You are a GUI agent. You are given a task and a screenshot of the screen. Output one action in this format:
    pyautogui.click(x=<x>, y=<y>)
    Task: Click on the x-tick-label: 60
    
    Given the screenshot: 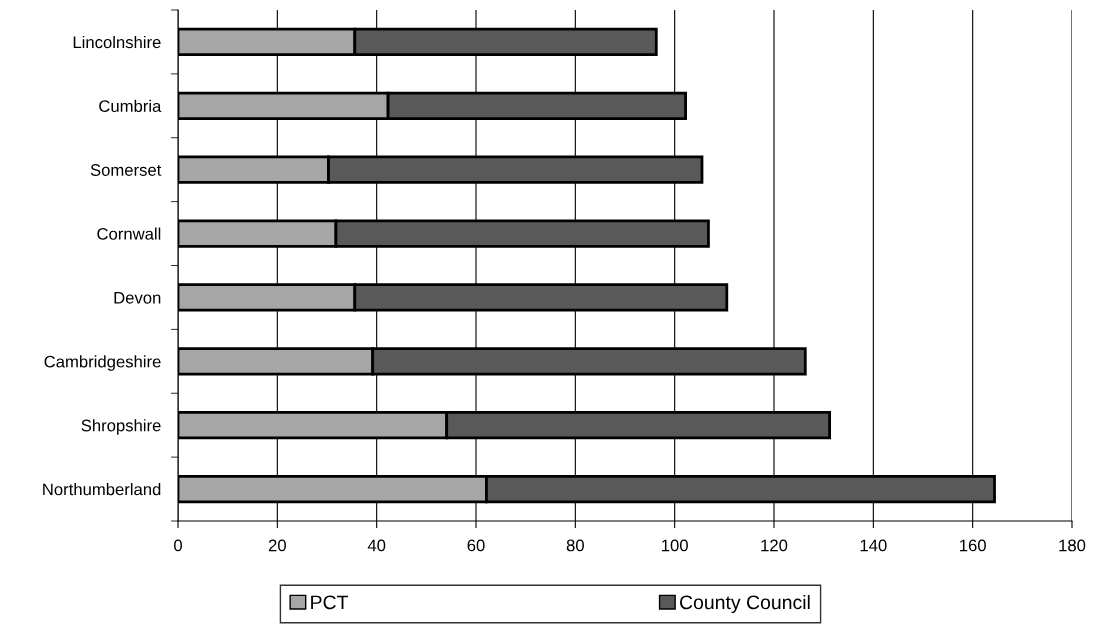 What is the action you would take?
    pyautogui.click(x=476, y=545)
    